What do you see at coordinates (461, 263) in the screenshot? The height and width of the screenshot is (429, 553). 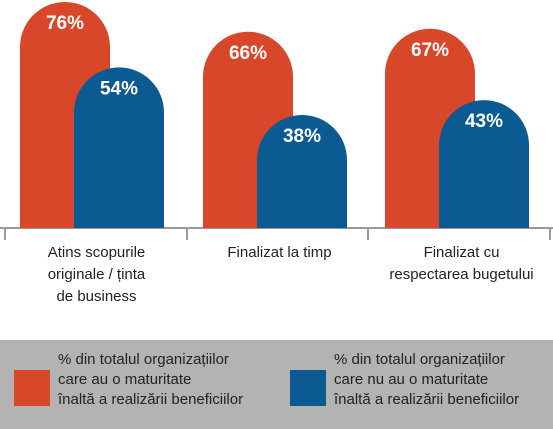 I see `x-tick-label: Finalizat cu respectarea bugetului` at bounding box center [461, 263].